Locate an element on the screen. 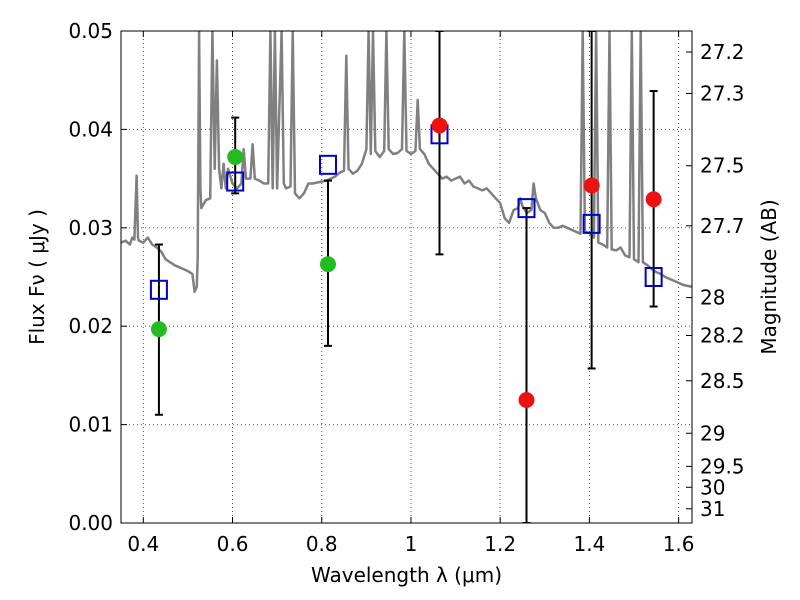  right-tick-label: 29 is located at coordinates (712, 433).